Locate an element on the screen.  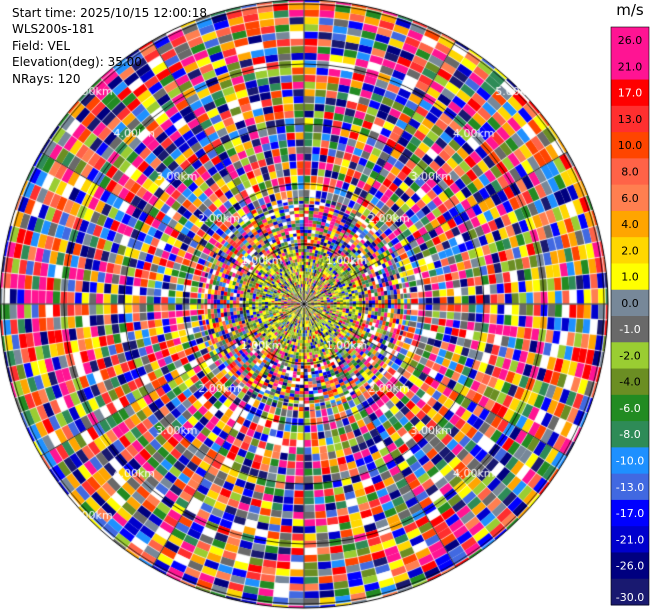
colorbar-tick-label: -17.0 is located at coordinates (630, 513).